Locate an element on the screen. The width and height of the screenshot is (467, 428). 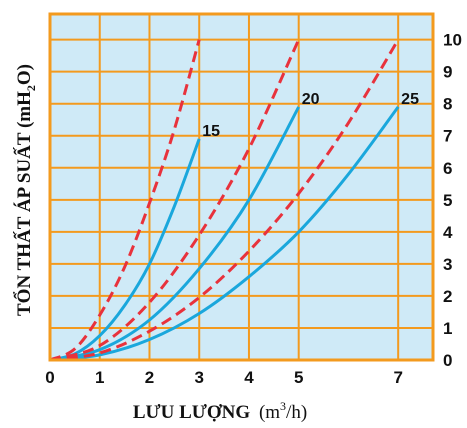
y-tick-label-8: 8 is located at coordinates (447, 104).